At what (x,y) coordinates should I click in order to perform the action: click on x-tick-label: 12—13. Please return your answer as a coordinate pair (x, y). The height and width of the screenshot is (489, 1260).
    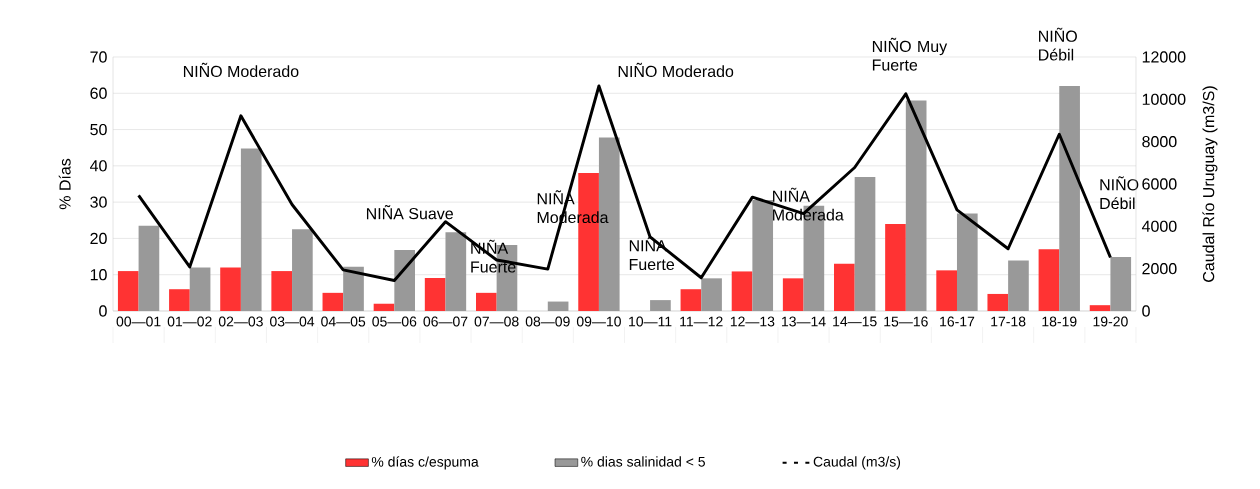
    Looking at the image, I should click on (752, 321).